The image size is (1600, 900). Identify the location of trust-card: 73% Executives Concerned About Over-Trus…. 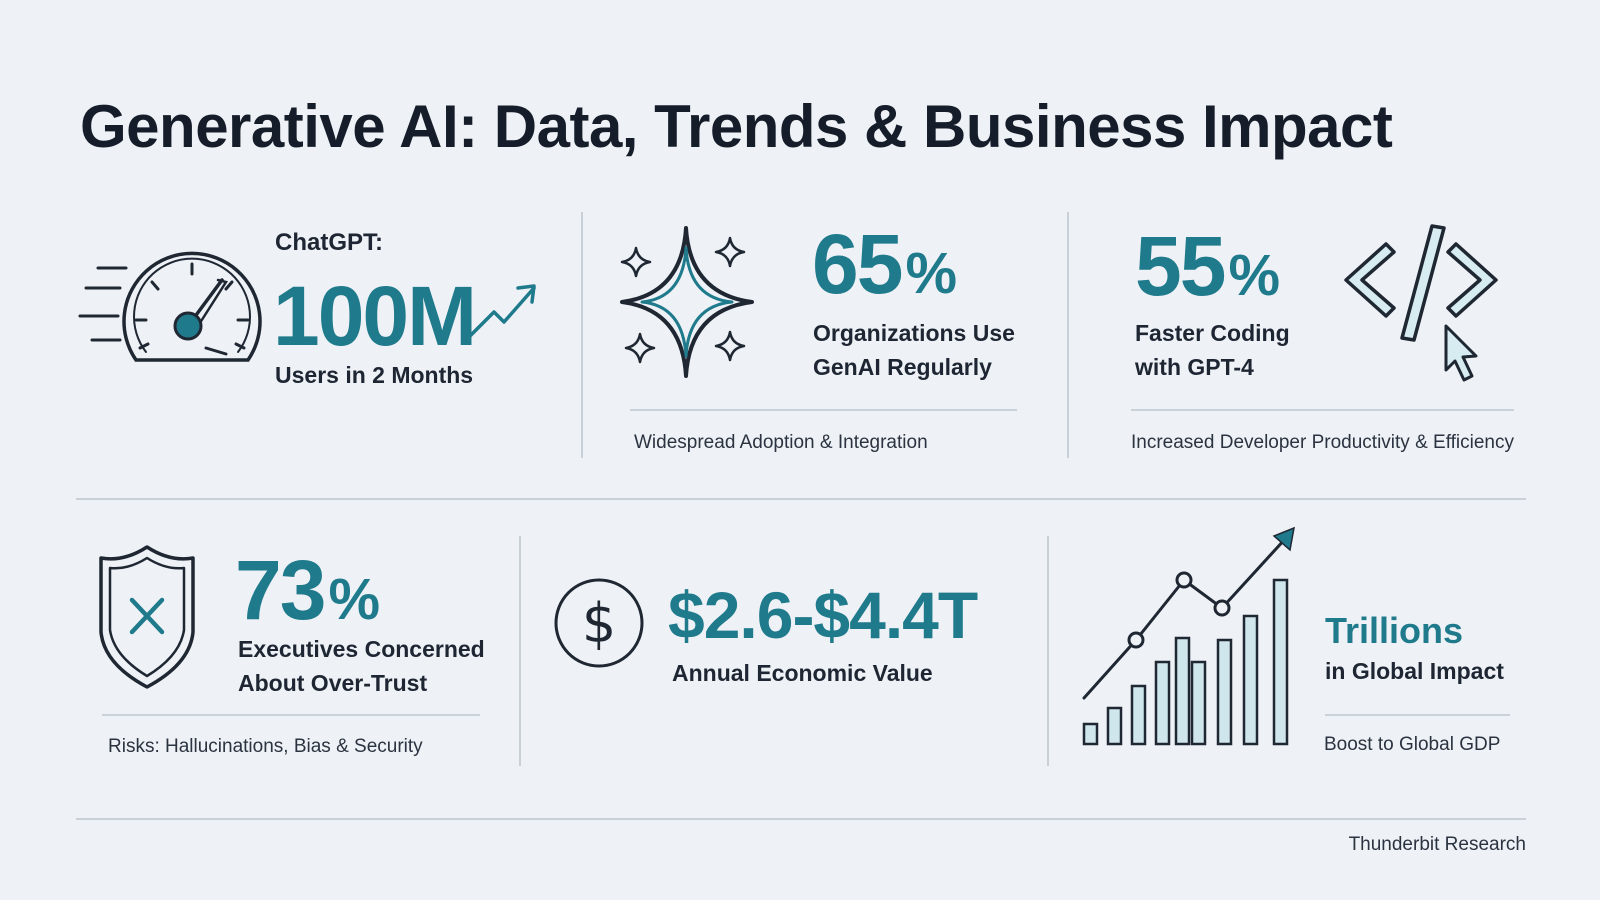
(298, 655).